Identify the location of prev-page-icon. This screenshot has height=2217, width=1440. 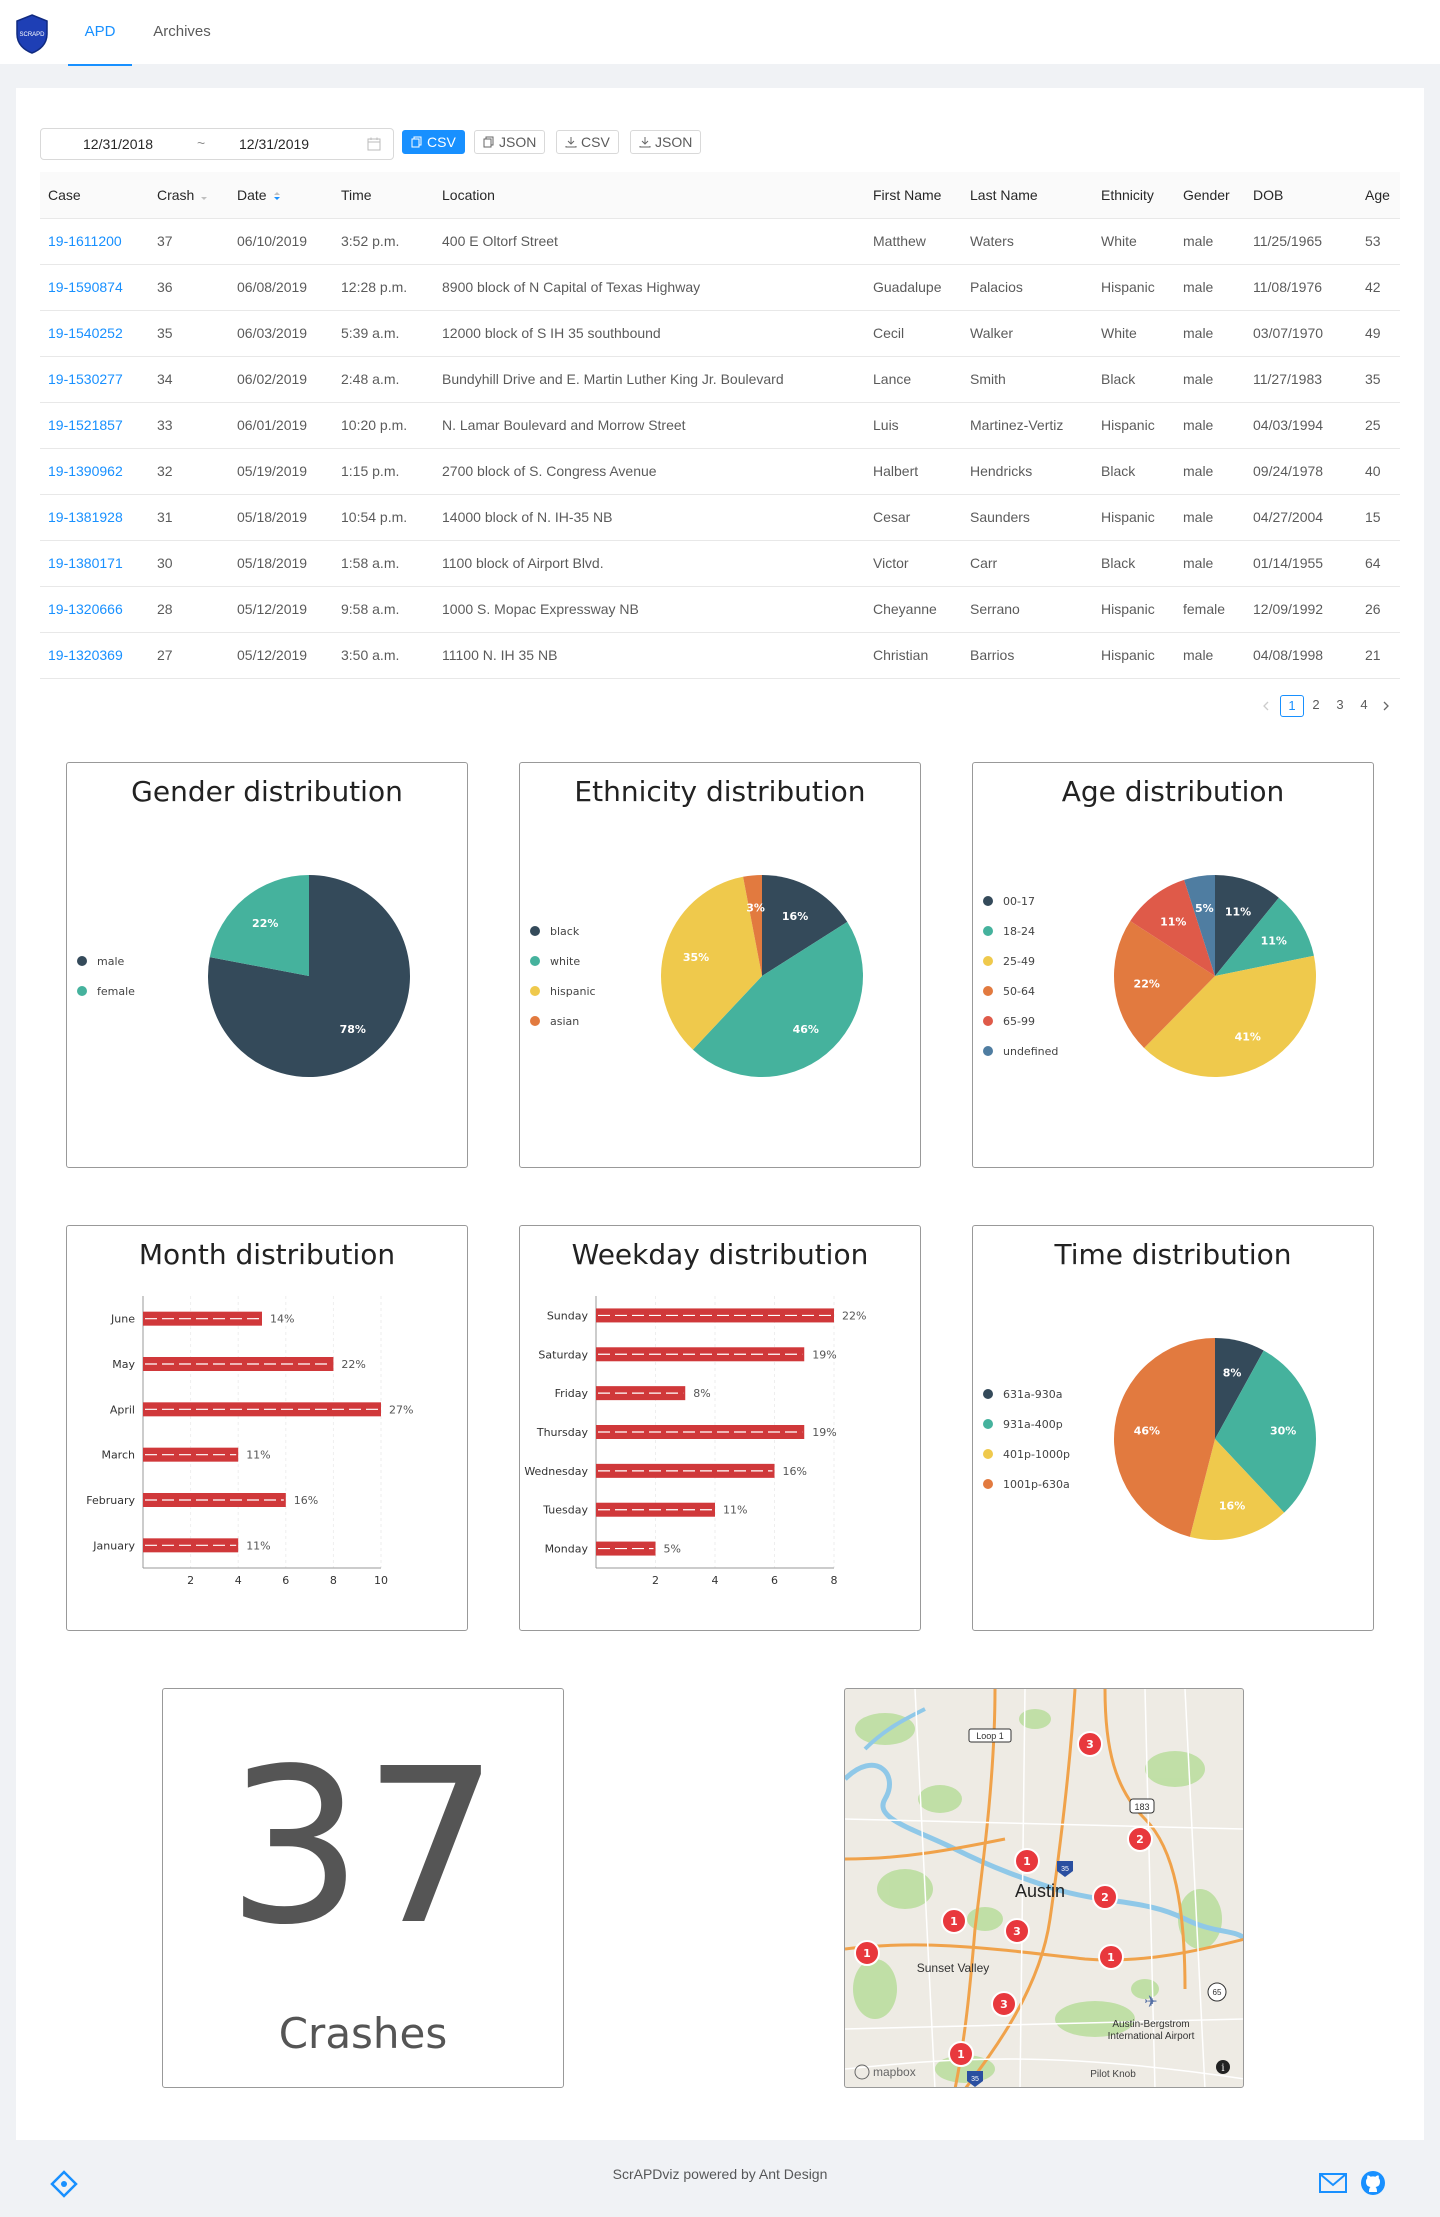
(1266, 706).